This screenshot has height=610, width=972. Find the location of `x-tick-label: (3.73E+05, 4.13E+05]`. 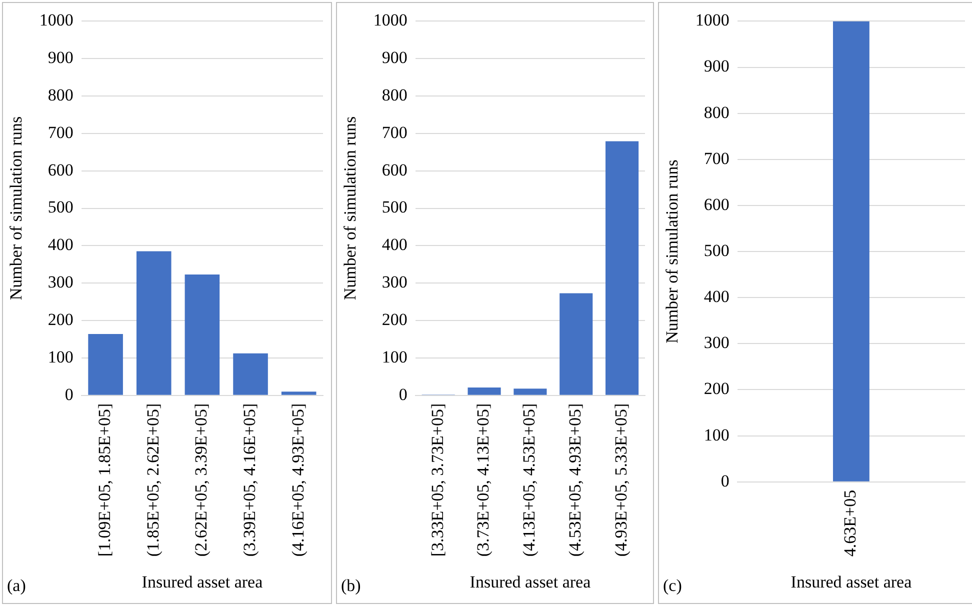

x-tick-label: (3.73E+05, 4.13E+05] is located at coordinates (483, 480).